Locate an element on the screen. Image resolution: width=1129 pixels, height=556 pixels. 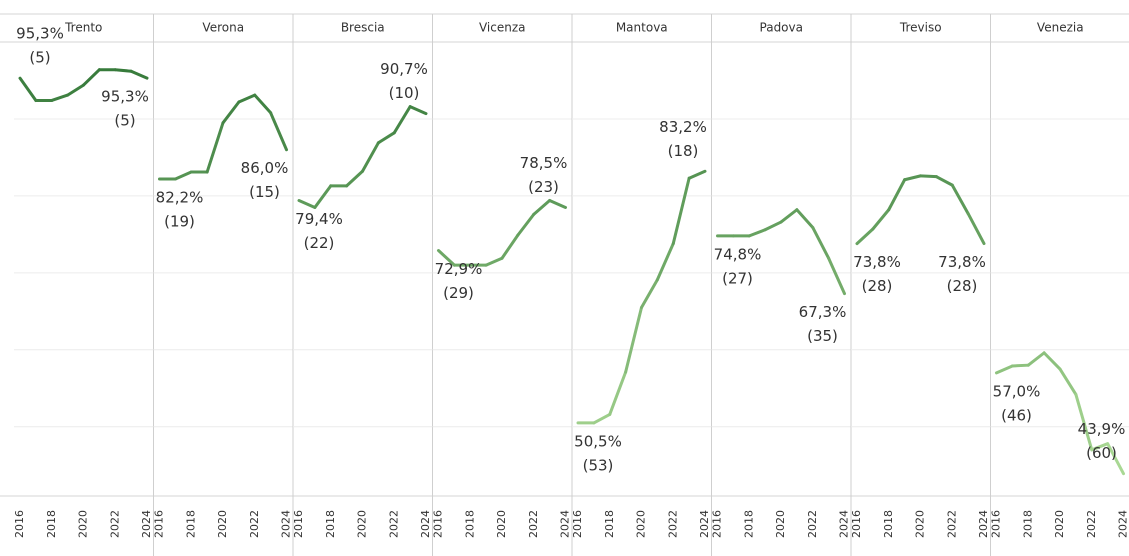
rank-label: (19) is located at coordinates (179, 221).